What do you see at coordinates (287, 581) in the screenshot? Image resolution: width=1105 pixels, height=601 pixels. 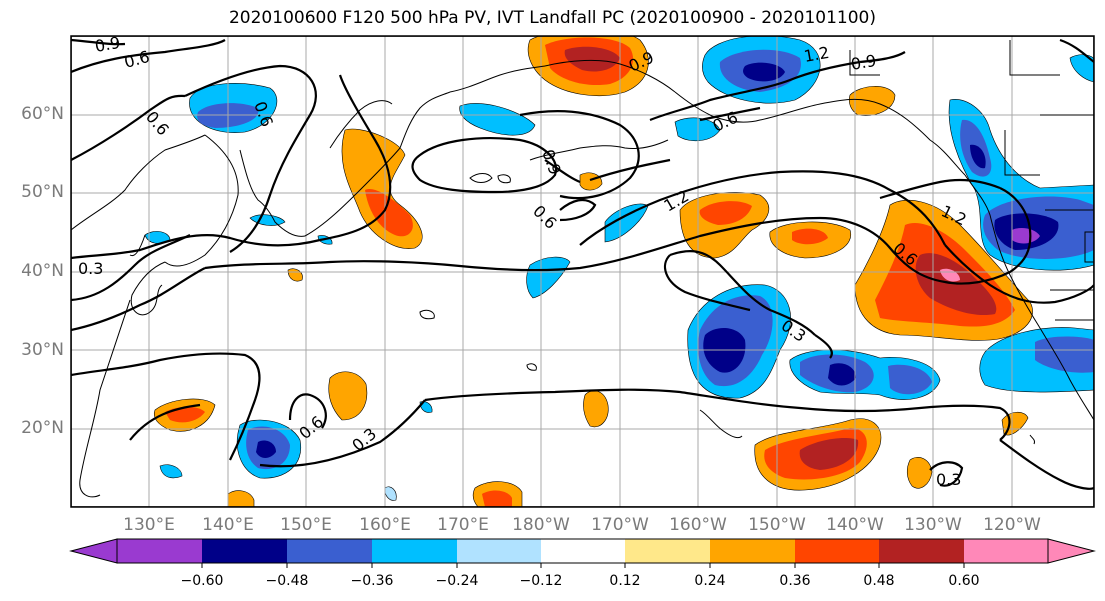 I see `colorbar-tick-label: −0.48` at bounding box center [287, 581].